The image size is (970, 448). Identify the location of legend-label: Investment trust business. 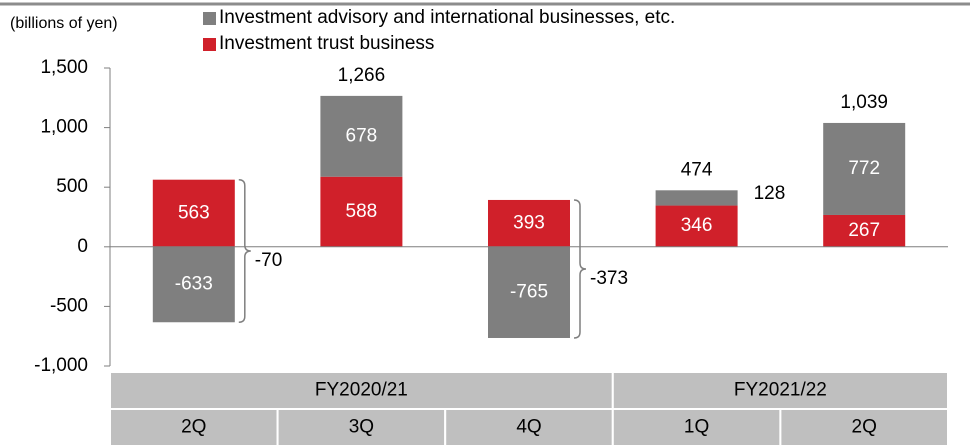
(326, 43).